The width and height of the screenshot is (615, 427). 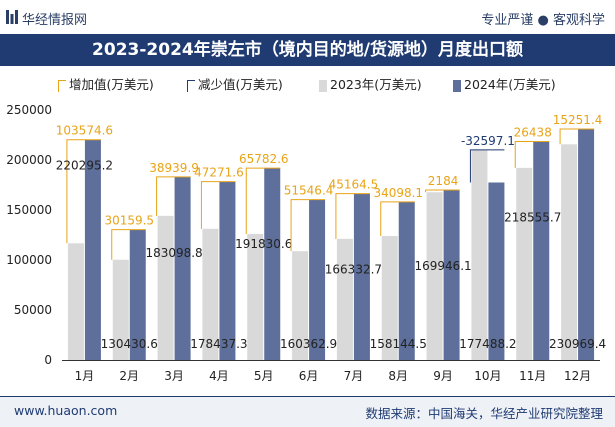 I want to click on change-value-label: 103574.6, so click(x=84, y=131).